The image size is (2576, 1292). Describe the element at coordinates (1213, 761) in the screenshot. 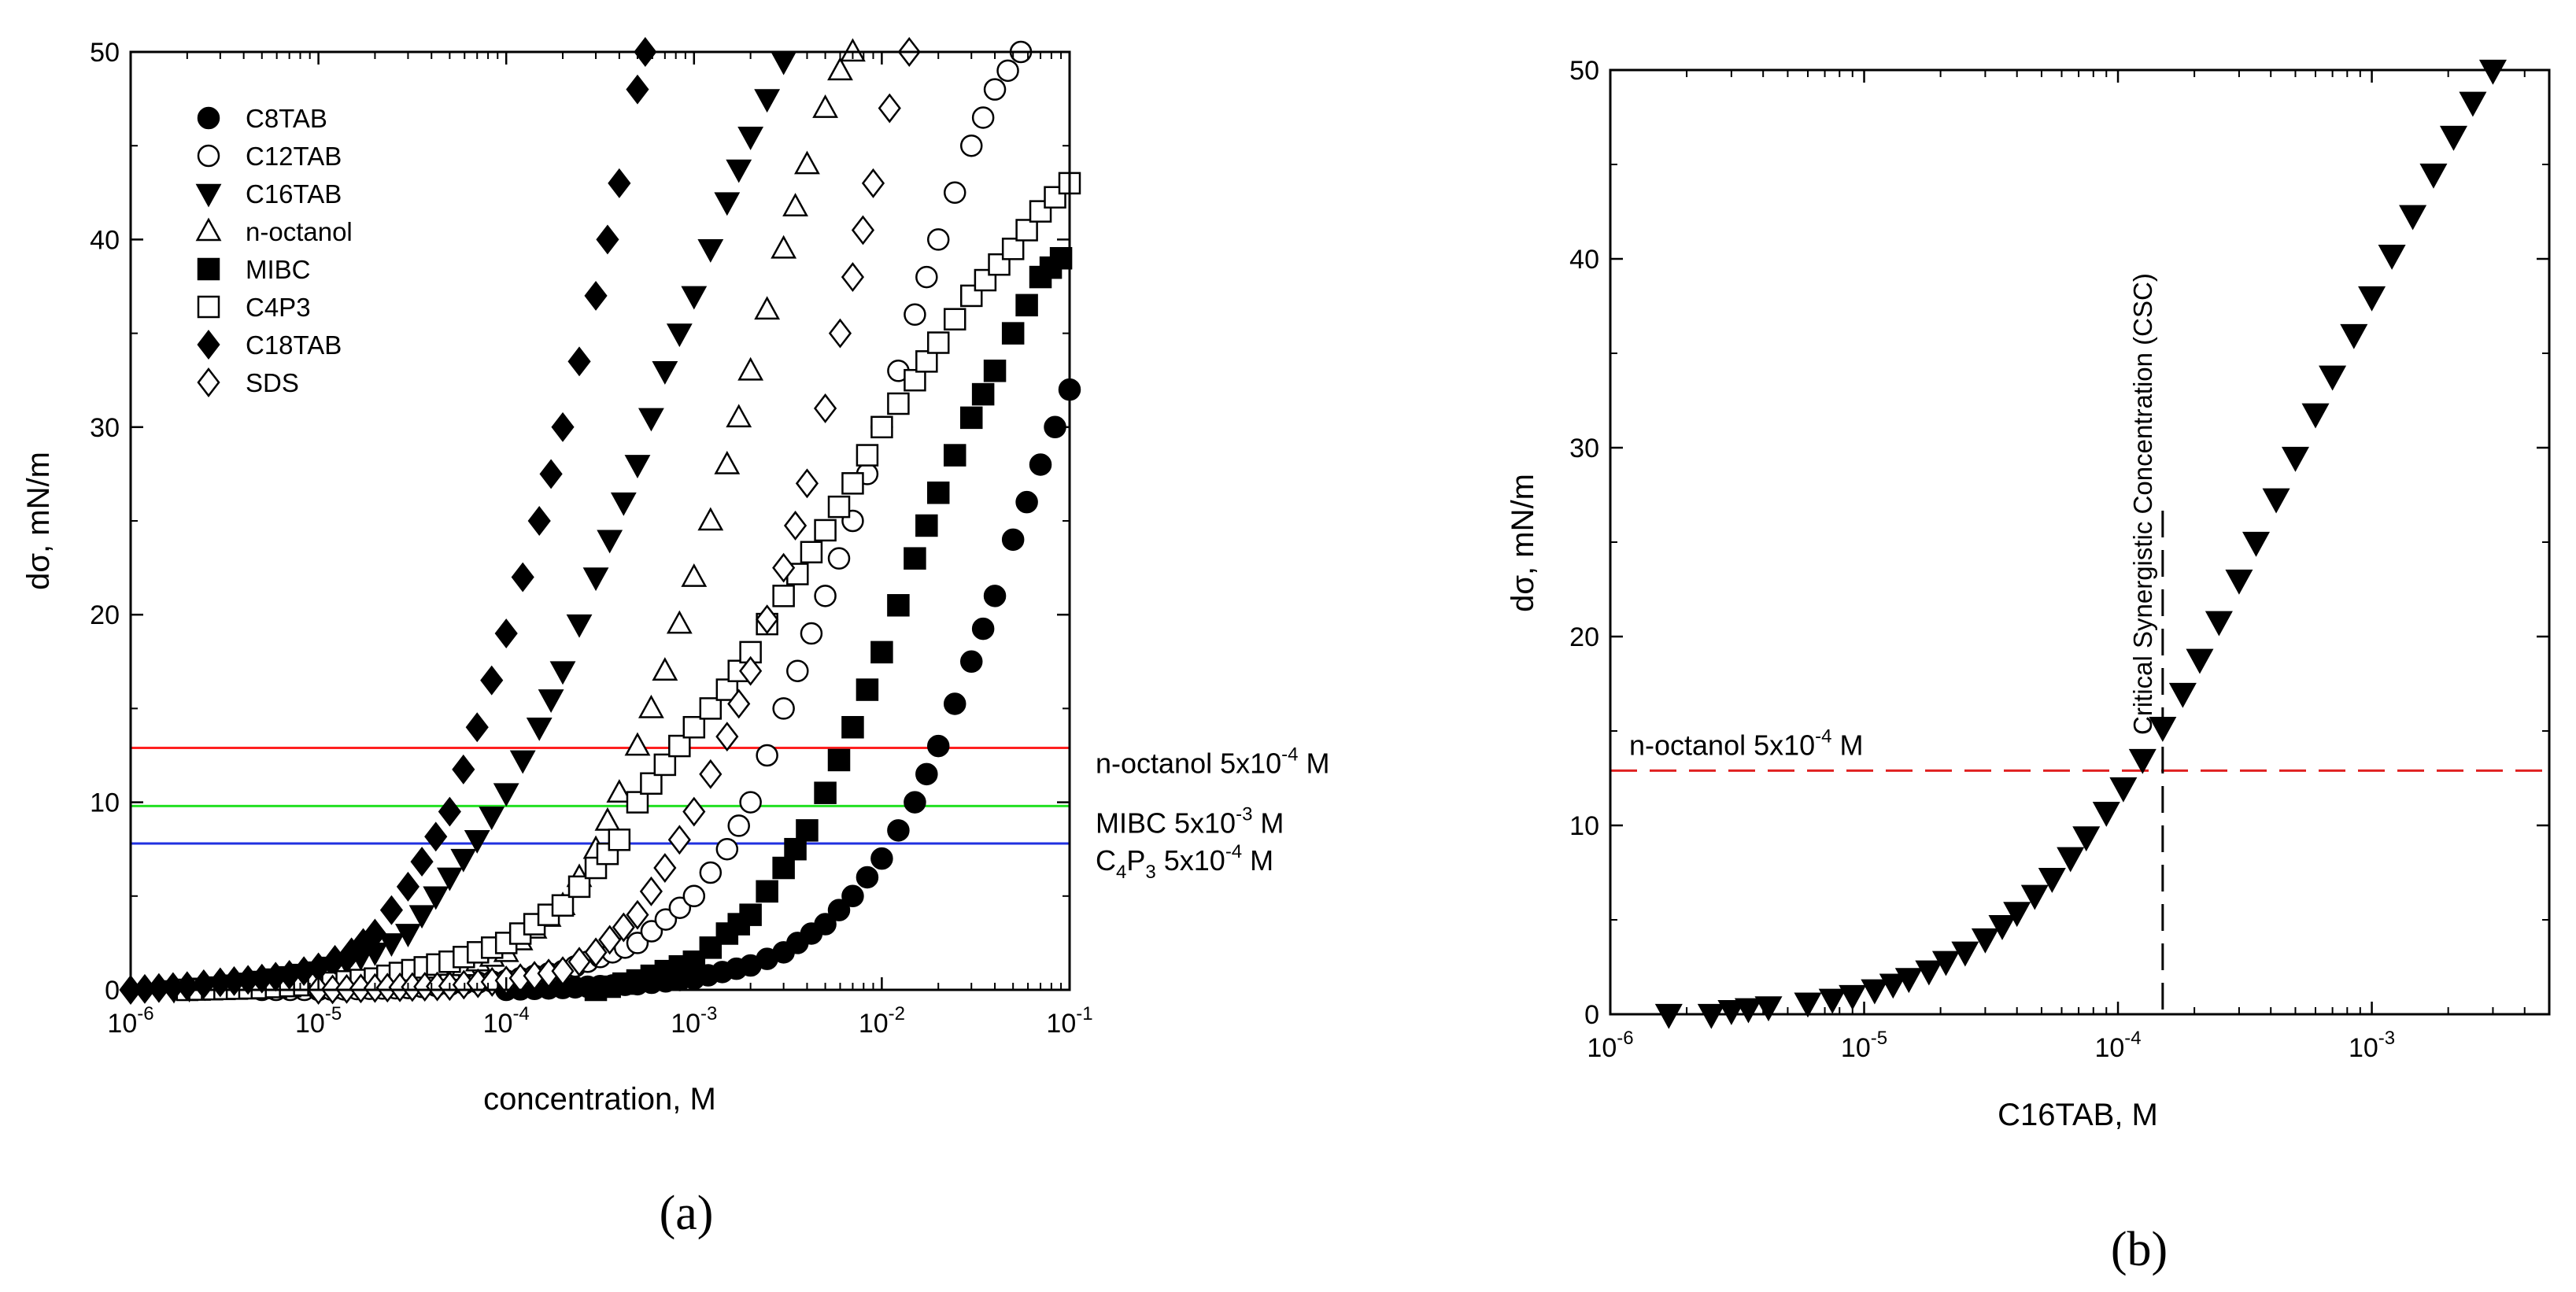

I see `panel-a-reference-label-0: n-octanol 5x10-4 M` at that location.